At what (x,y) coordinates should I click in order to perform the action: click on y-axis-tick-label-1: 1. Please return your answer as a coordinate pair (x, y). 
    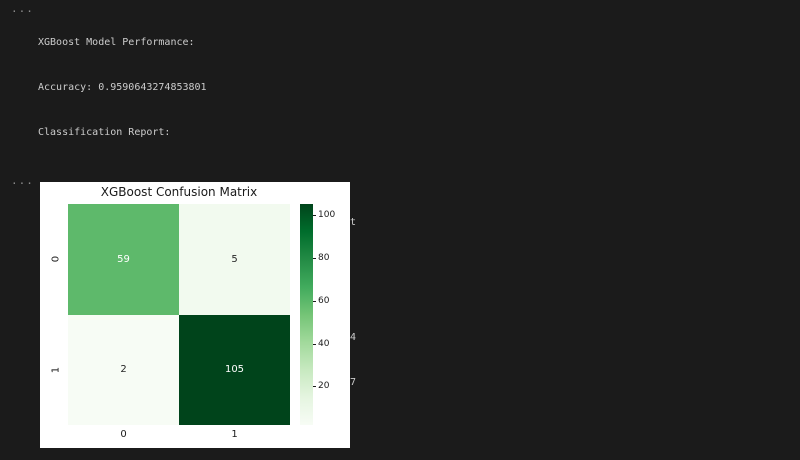
    Looking at the image, I should click on (56, 370).